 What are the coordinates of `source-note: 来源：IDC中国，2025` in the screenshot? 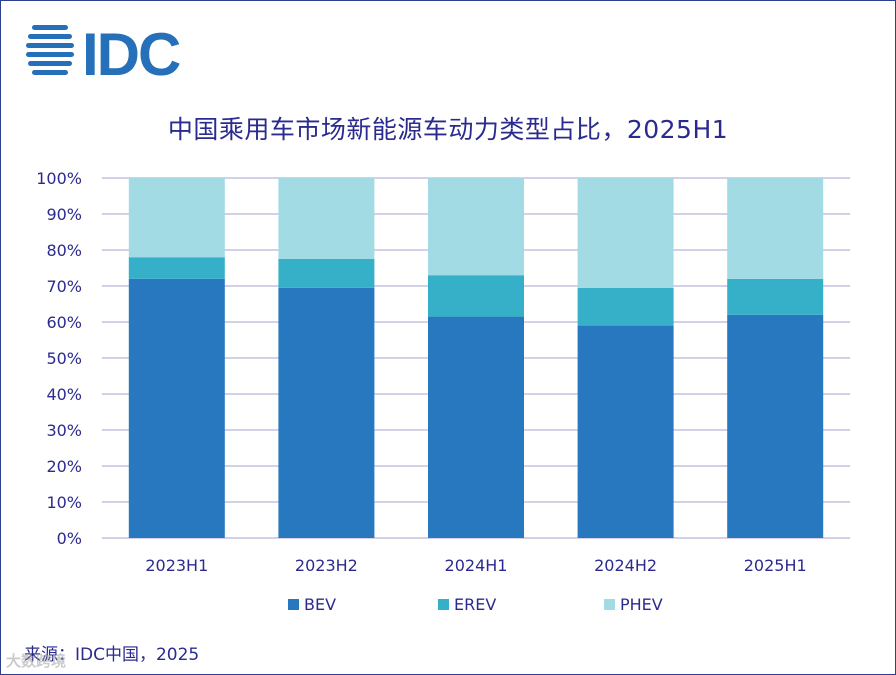 It's located at (112, 655).